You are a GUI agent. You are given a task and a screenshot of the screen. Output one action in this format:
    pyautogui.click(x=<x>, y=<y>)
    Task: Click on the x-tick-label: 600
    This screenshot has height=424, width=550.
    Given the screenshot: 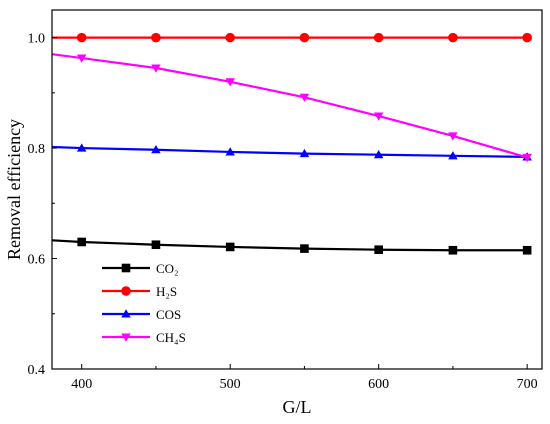 What is the action you would take?
    pyautogui.click(x=378, y=384)
    